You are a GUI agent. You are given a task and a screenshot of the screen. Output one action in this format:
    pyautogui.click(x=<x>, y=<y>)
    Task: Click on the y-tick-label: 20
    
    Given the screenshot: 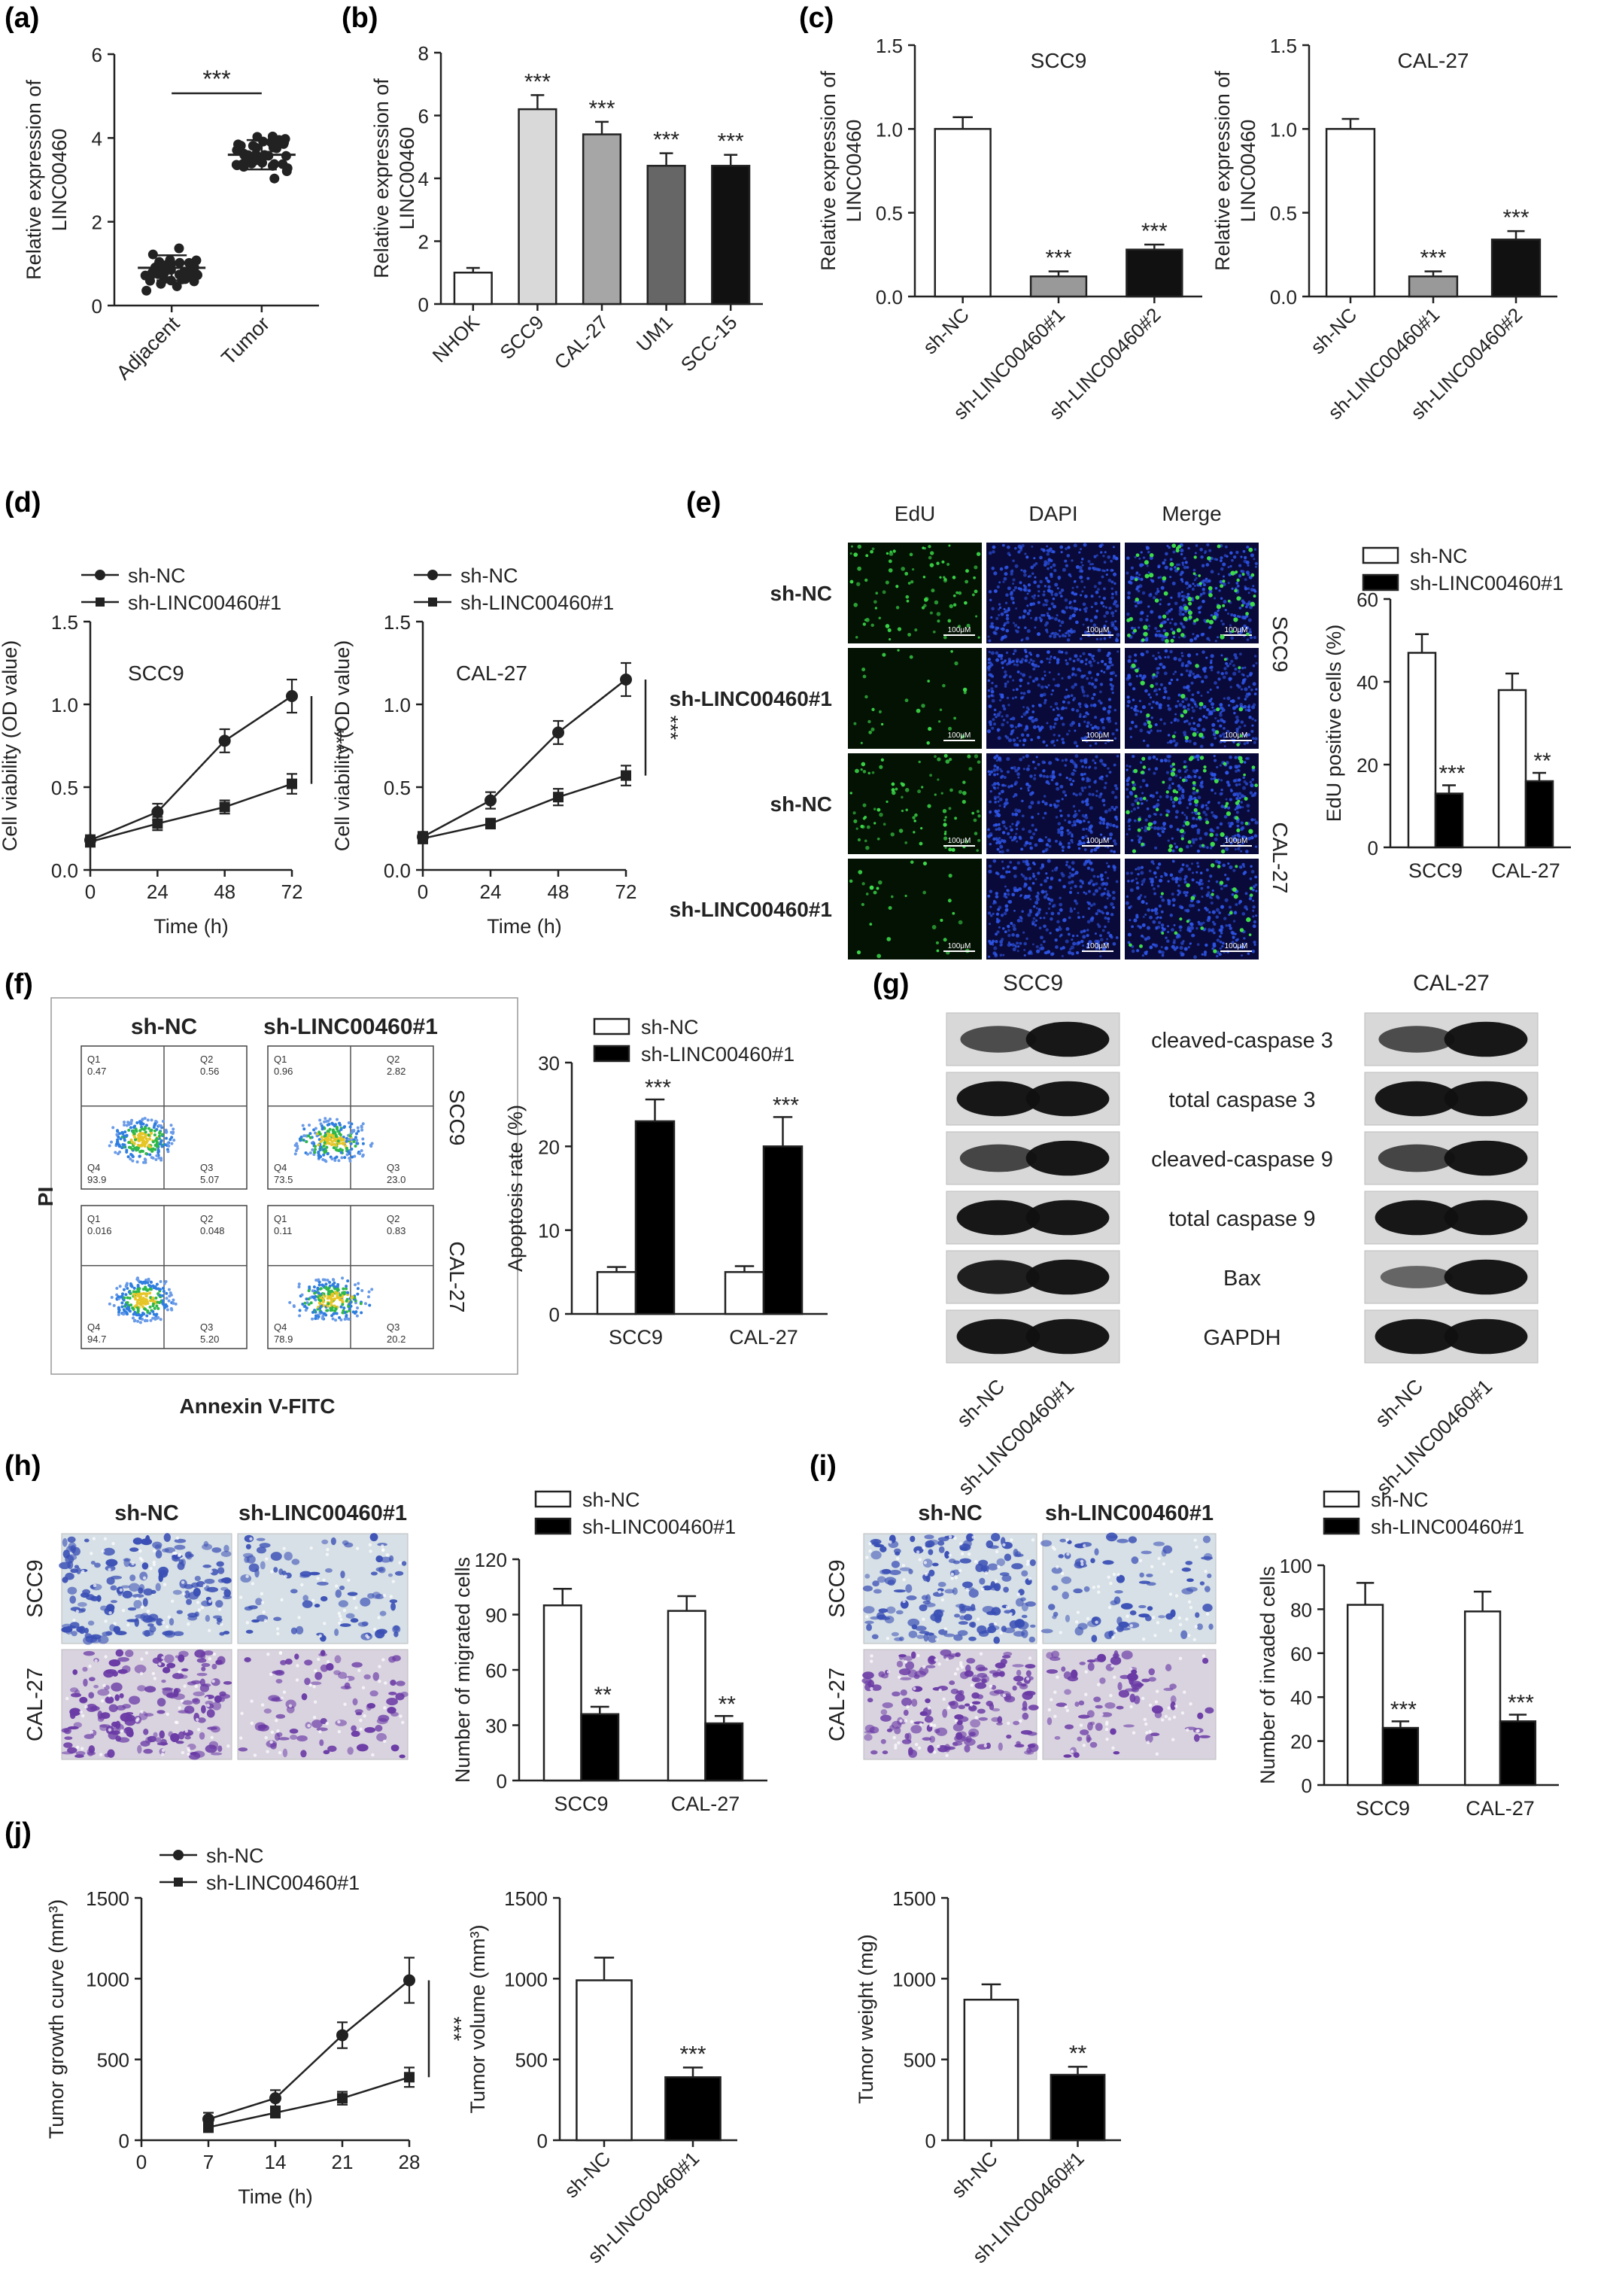 What is the action you would take?
    pyautogui.click(x=1367, y=765)
    